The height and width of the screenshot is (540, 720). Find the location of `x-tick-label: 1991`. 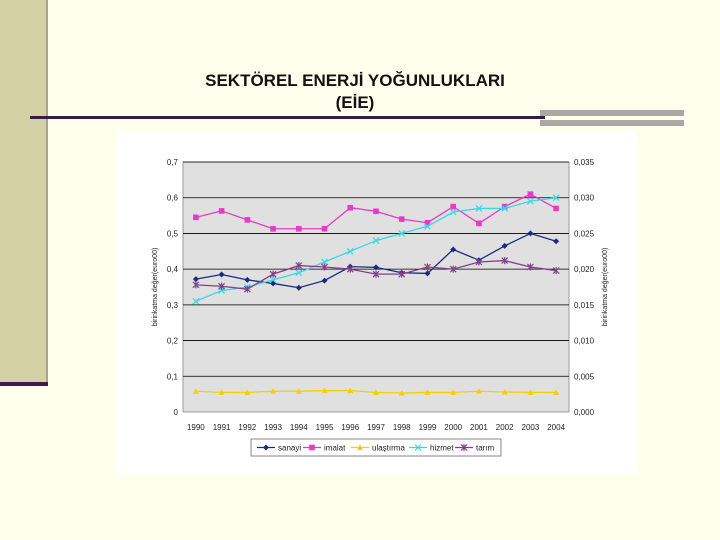

x-tick-label: 1991 is located at coordinates (222, 427).